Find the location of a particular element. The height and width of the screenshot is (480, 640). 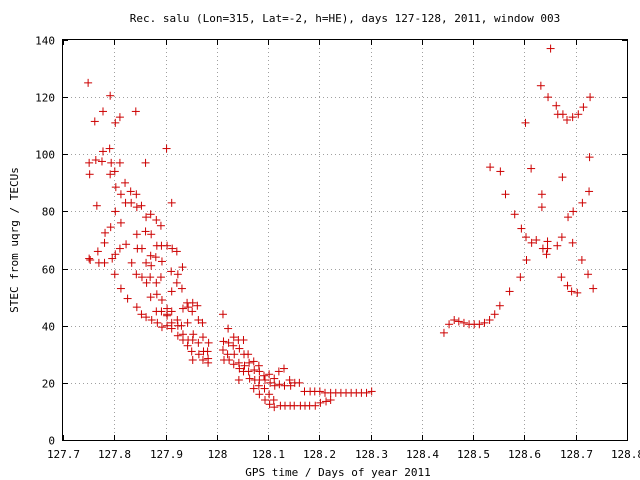

x-tick-label: 128.6 is located at coordinates (524, 454).